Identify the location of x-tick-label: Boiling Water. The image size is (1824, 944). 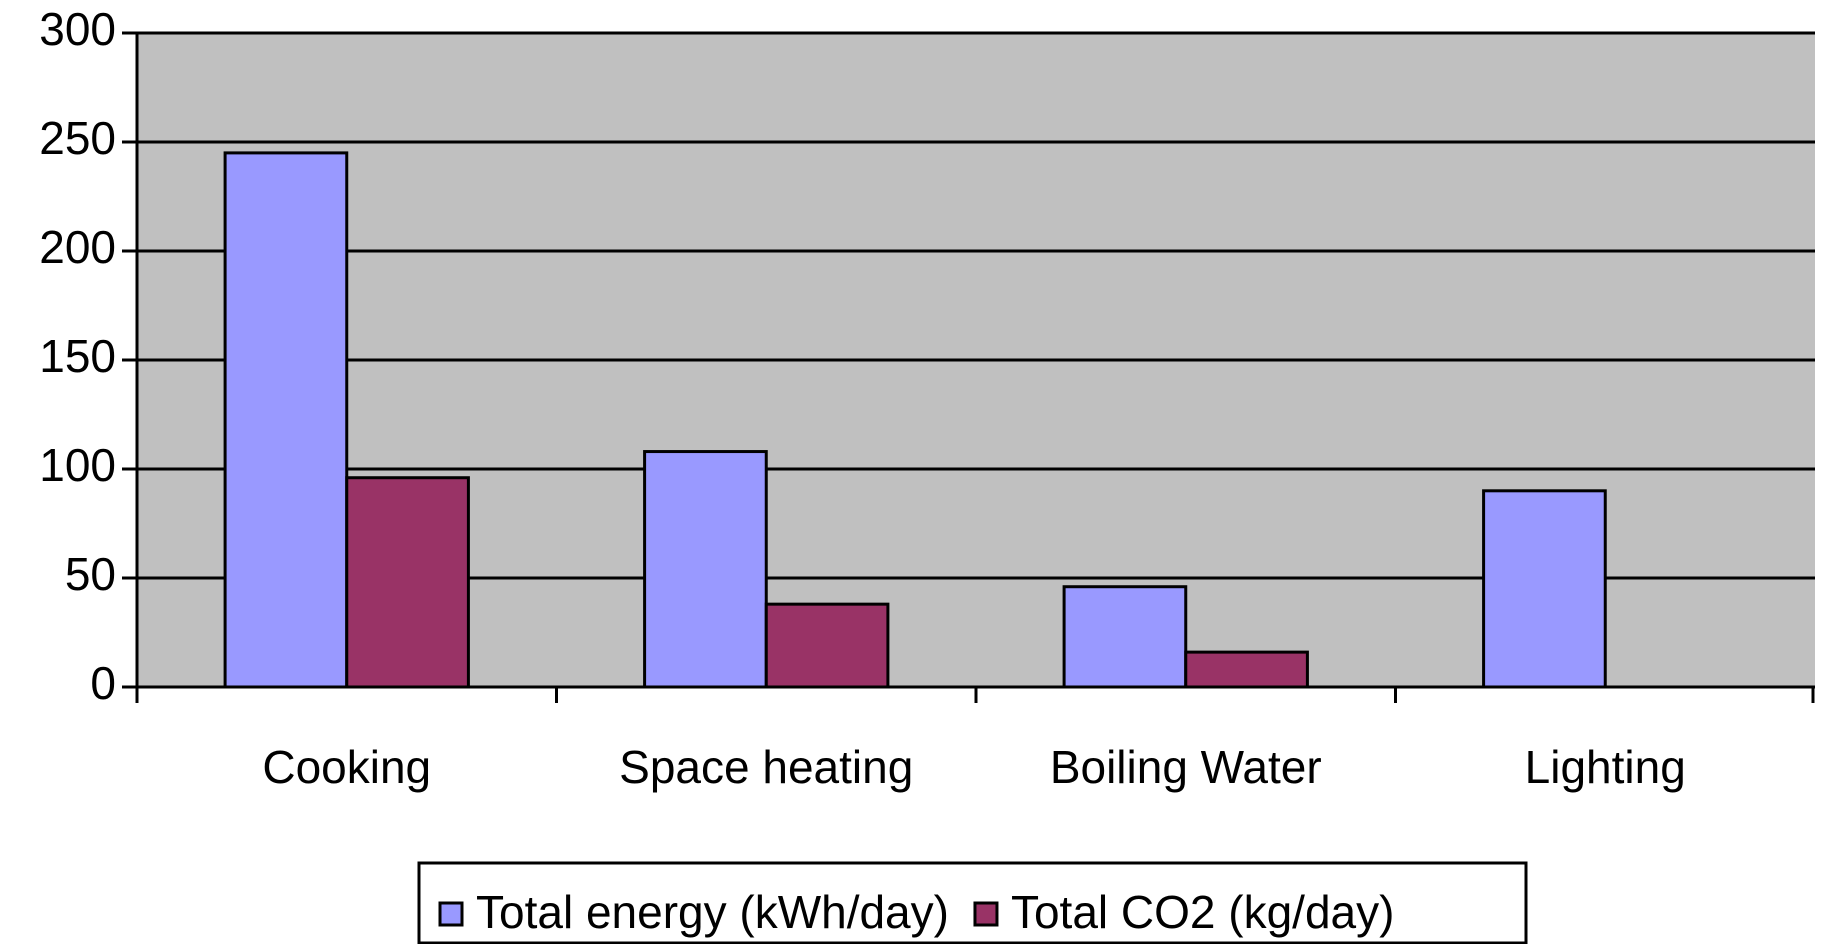
(1186, 767).